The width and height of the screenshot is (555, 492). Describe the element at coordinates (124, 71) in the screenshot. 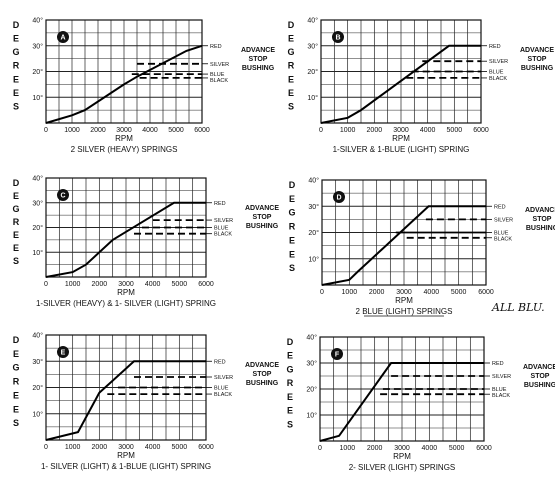

I see `plot-frame` at that location.